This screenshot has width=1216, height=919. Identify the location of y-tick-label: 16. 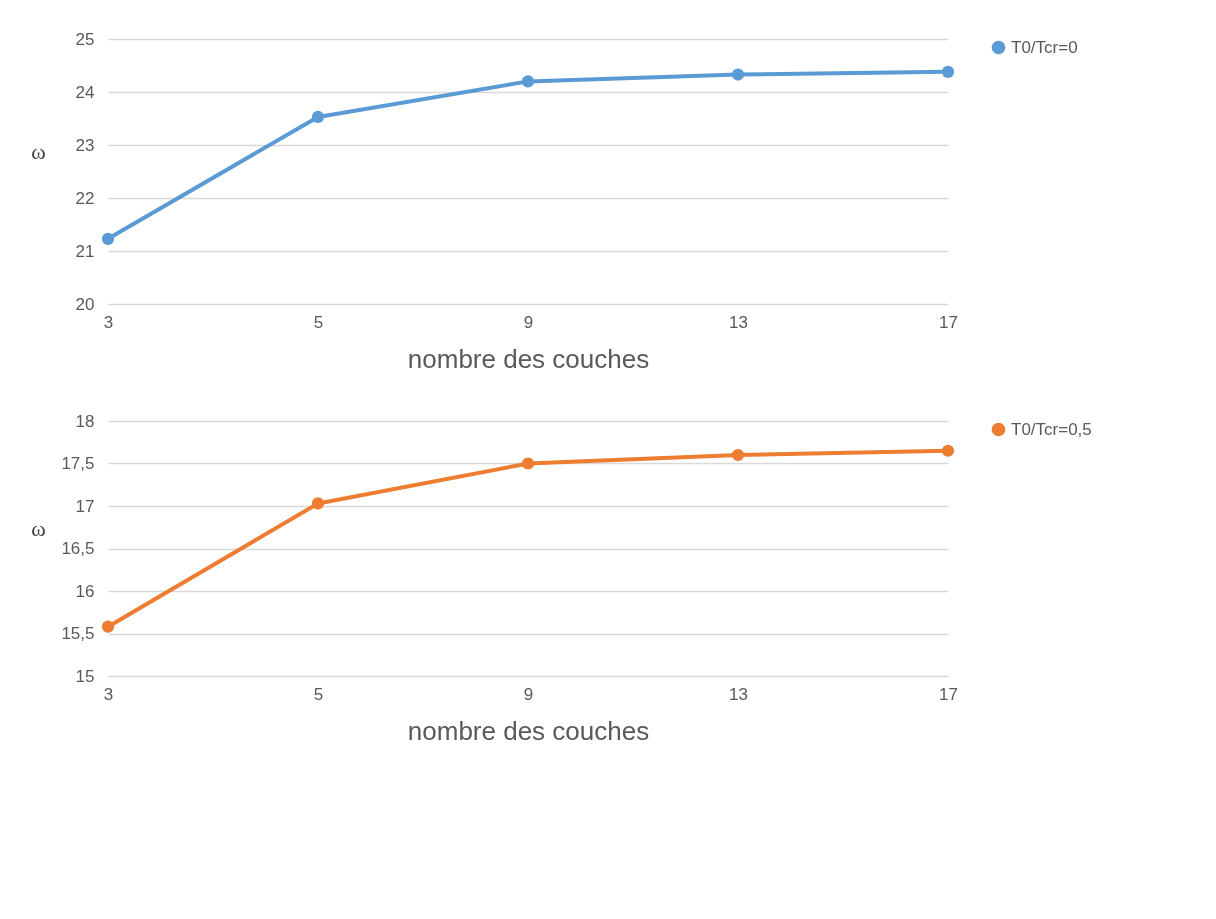
(85, 591).